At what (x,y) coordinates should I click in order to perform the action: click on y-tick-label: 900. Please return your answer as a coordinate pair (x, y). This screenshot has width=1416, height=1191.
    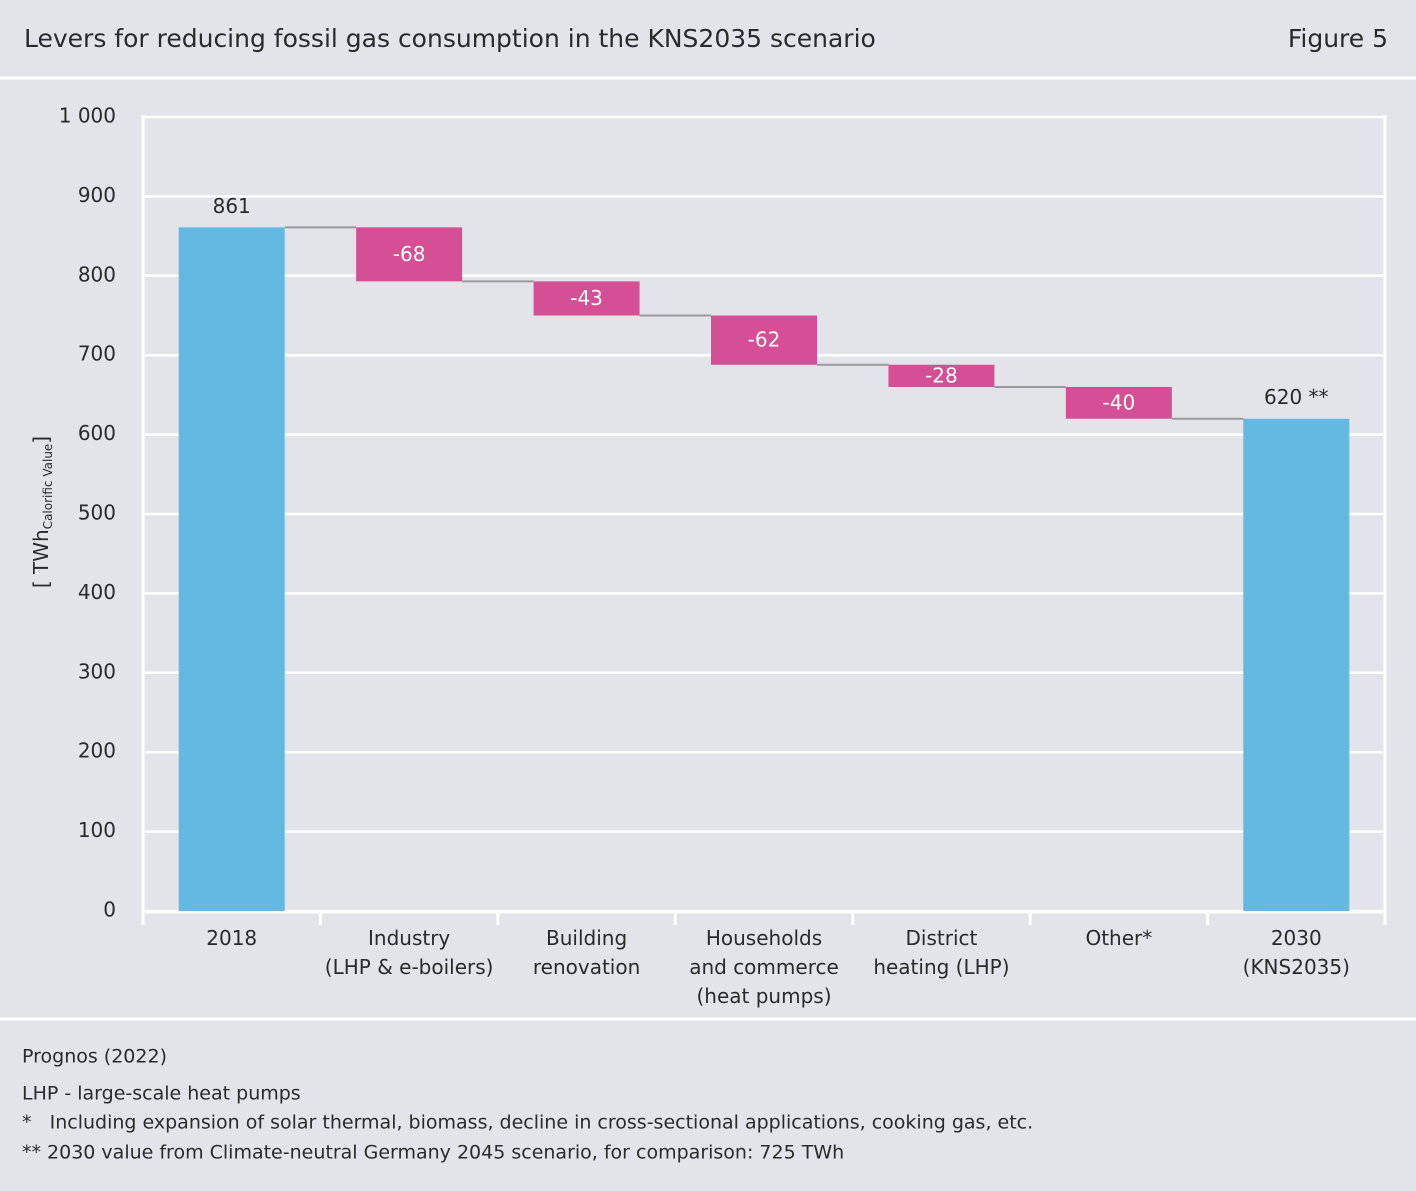
    Looking at the image, I should click on (97, 195).